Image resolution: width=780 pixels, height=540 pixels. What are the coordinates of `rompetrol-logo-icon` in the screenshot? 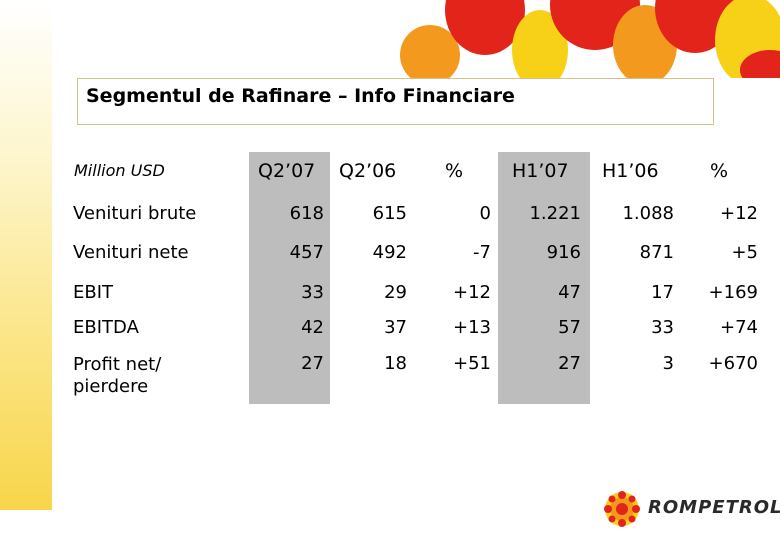 It's located at (622, 509).